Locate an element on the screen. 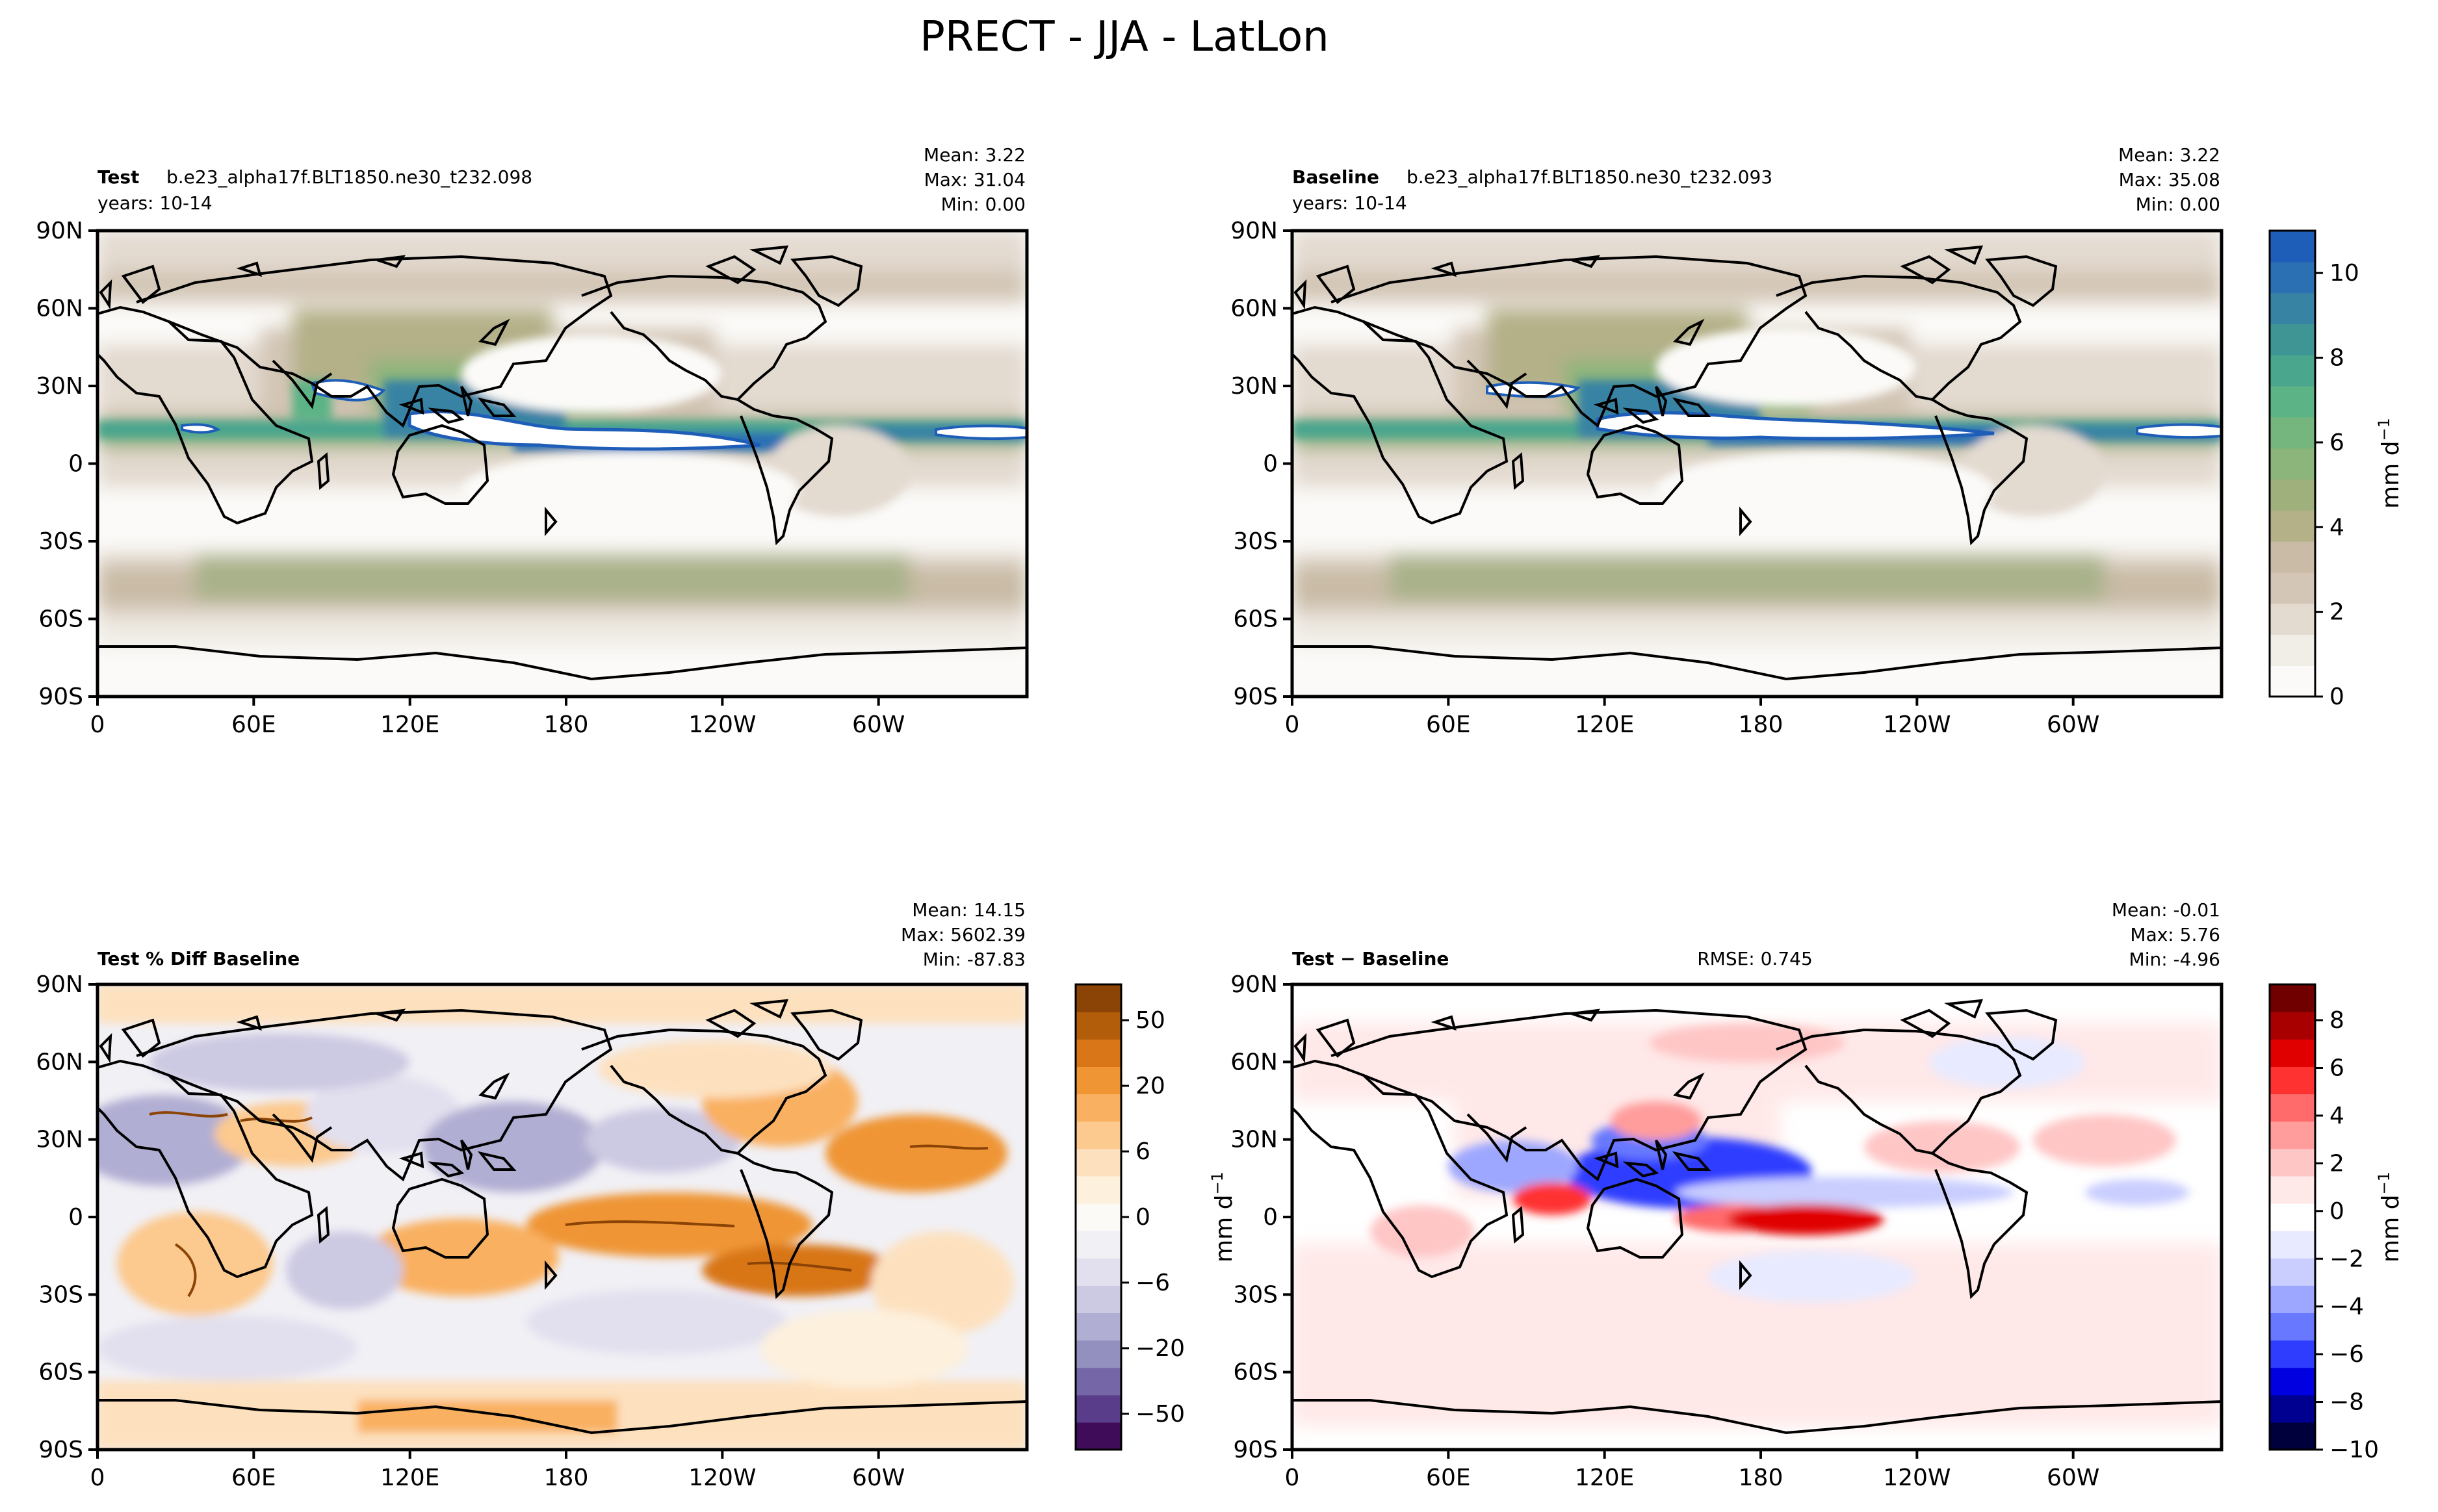 The width and height of the screenshot is (2438, 1512). panel-test-stat-min: Min: 0.00 is located at coordinates (984, 204).